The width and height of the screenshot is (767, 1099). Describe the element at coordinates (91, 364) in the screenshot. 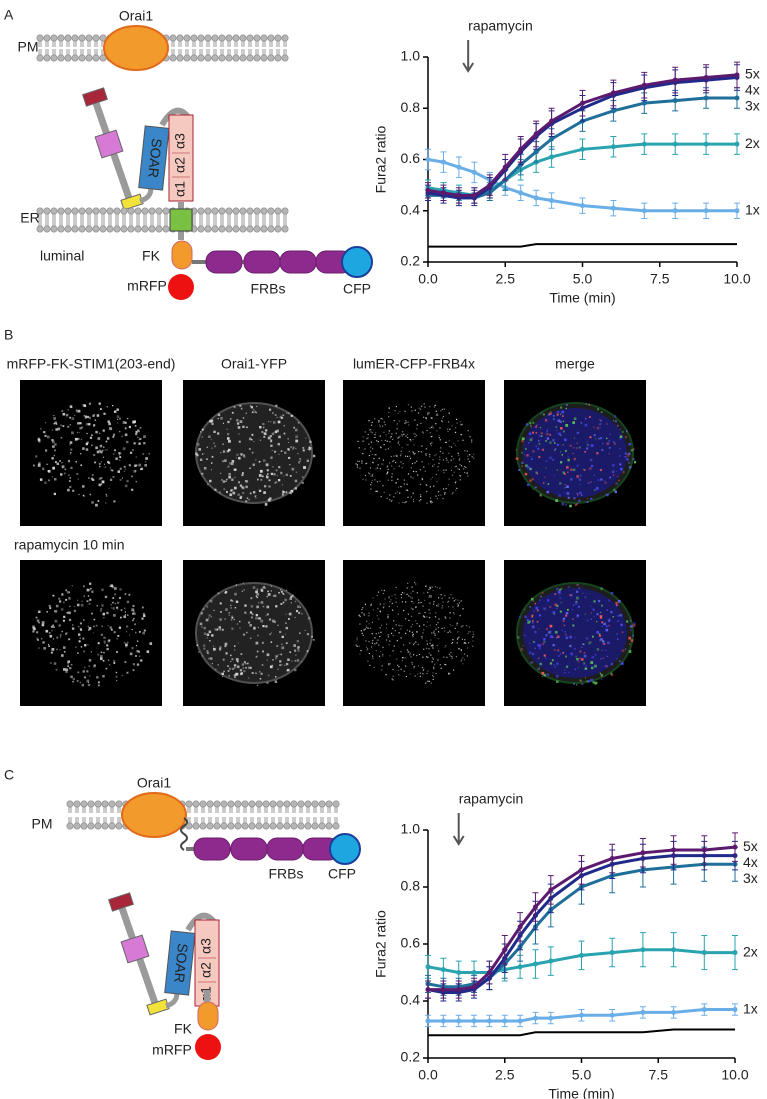

I see `column-label: mRFP-FK-STIM1(203-end)` at that location.